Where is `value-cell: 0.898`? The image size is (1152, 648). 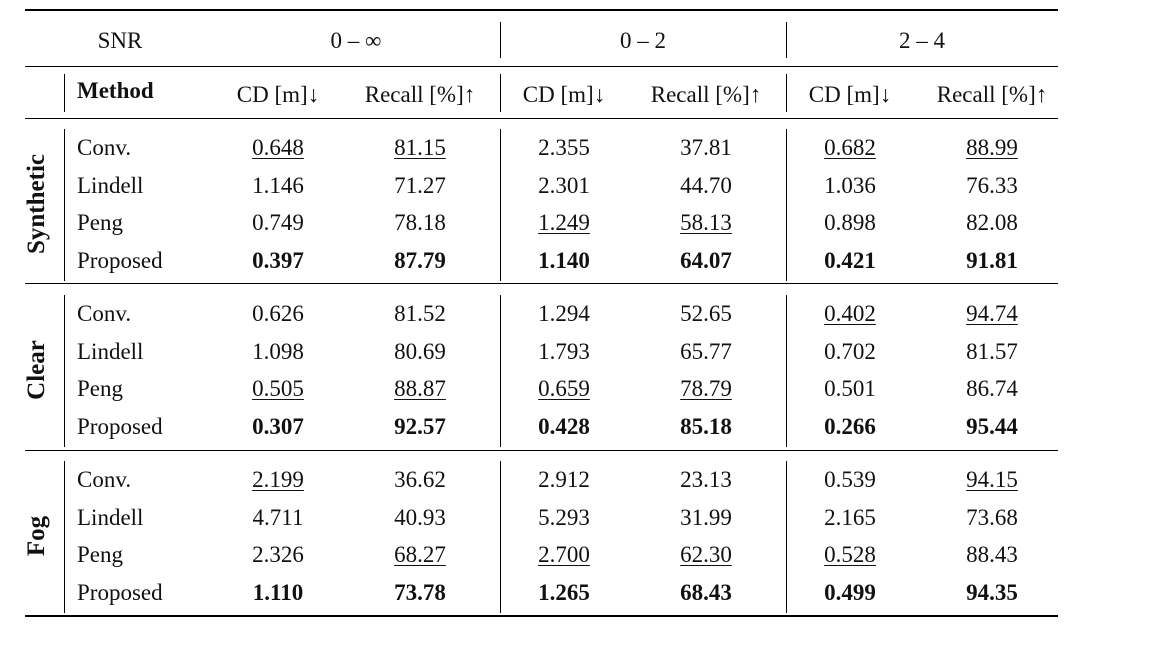 value-cell: 0.898 is located at coordinates (850, 222).